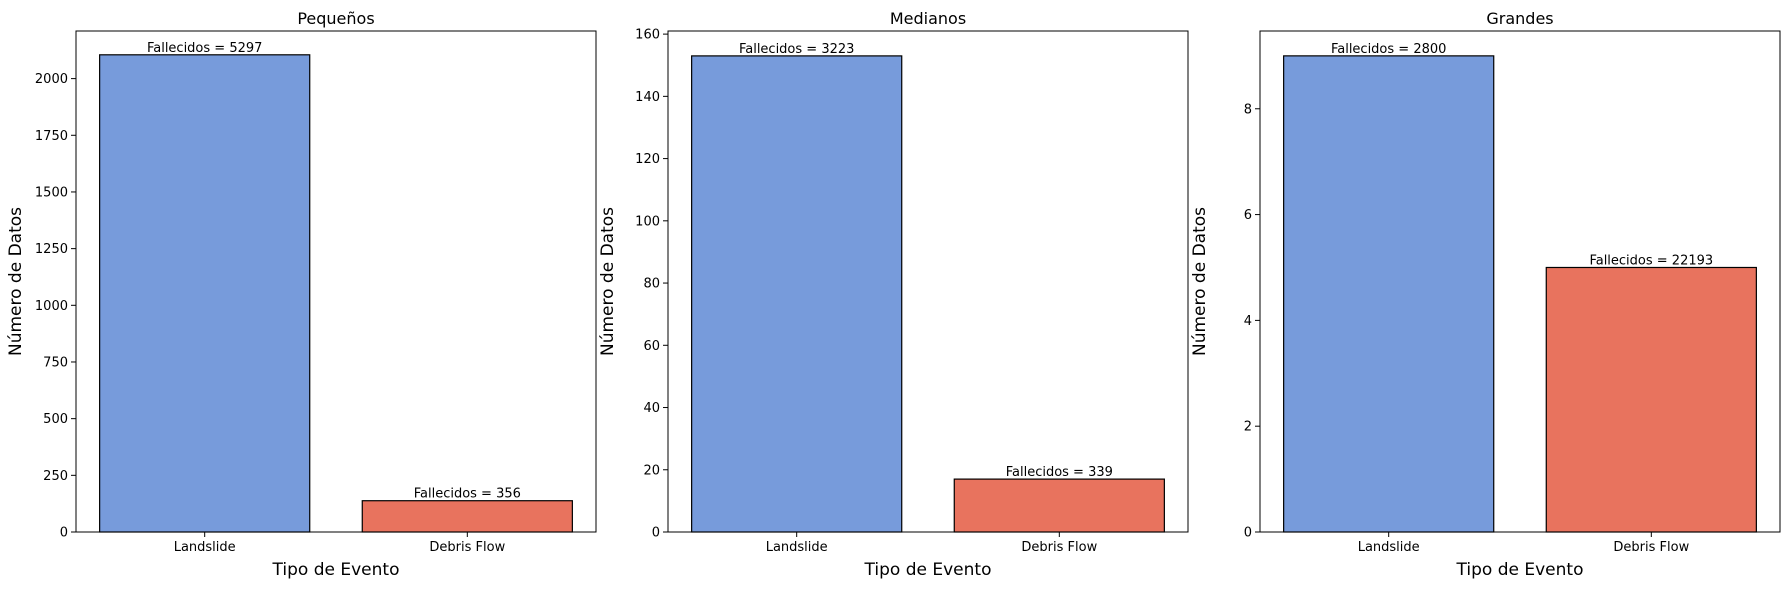 The width and height of the screenshot is (1790, 589). What do you see at coordinates (1248, 215) in the screenshot?
I see `y-tick-label: 6` at bounding box center [1248, 215].